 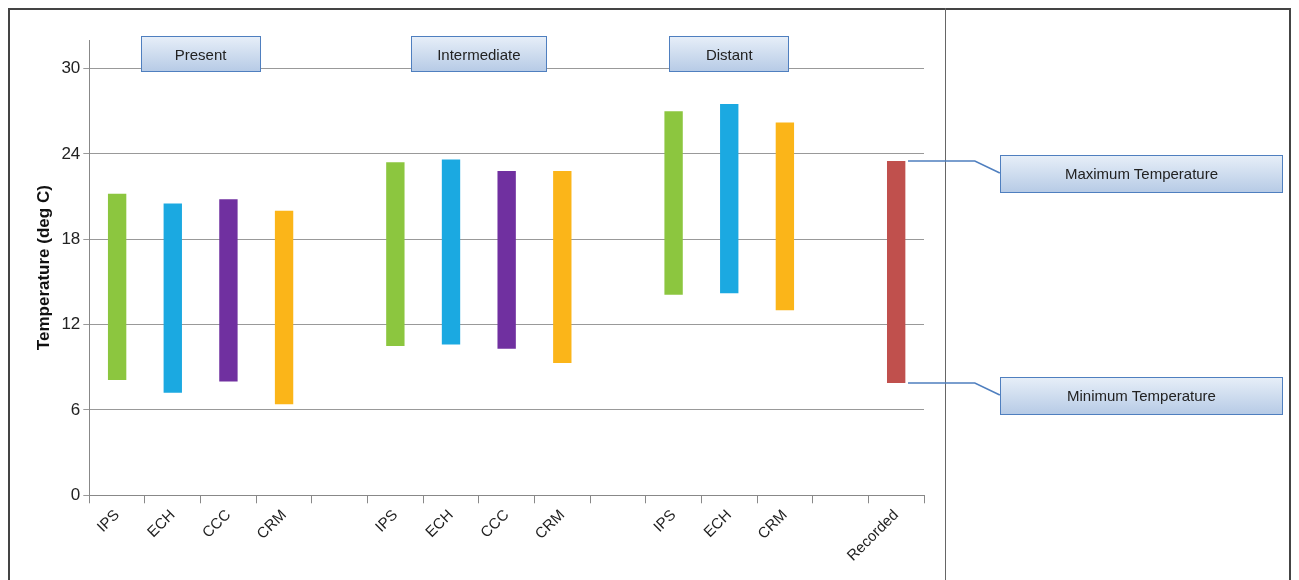 What do you see at coordinates (43, 268) in the screenshot?
I see `y-axis-title: Temperature (deg C)` at bounding box center [43, 268].